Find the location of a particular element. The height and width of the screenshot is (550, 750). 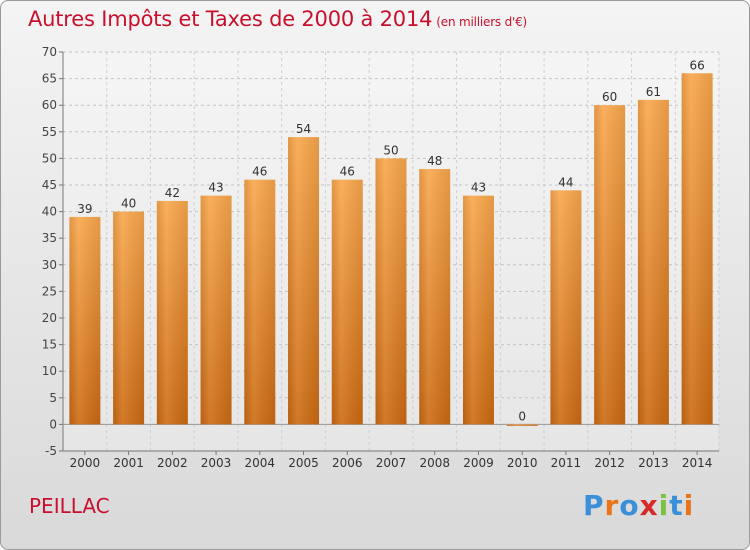

chart-title-text: Autres Impôts et Taxes de 2000 à 2014 is located at coordinates (230, 19).